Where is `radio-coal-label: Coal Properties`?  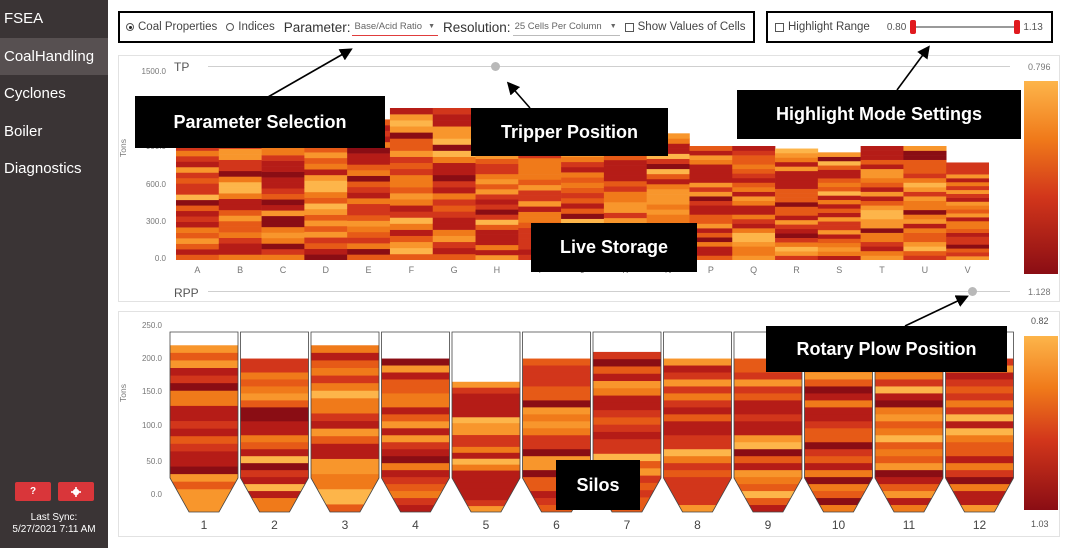 radio-coal-label: Coal Properties is located at coordinates (178, 27).